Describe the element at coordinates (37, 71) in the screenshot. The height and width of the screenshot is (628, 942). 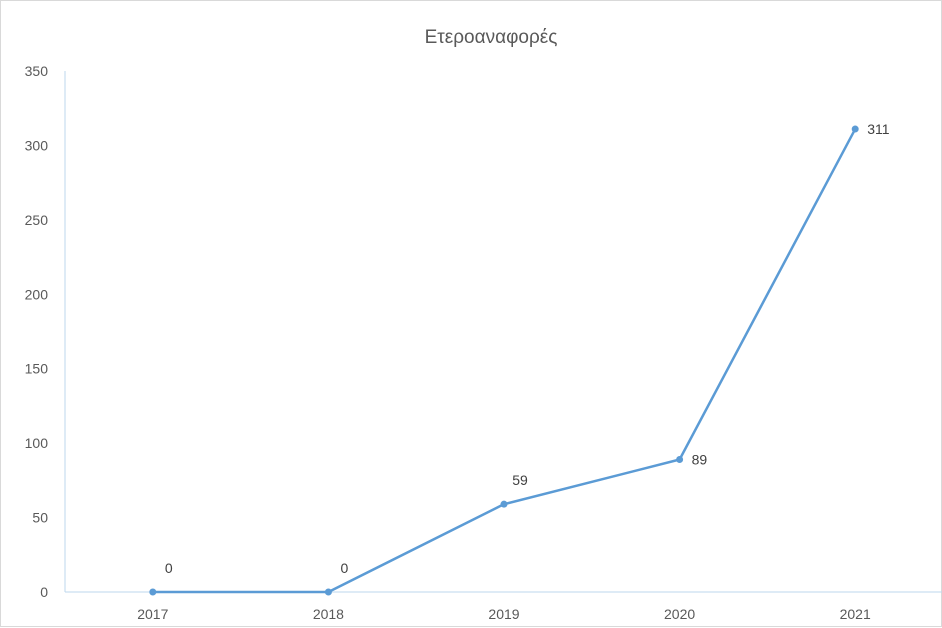
I see `y-tick-label: 350` at that location.